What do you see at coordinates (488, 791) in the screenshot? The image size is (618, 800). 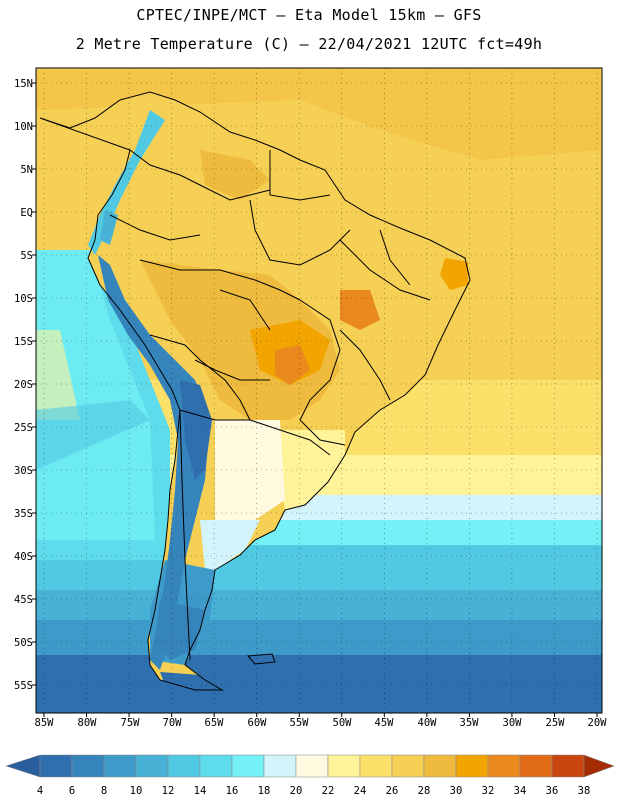 I see `legend-value: 32` at bounding box center [488, 791].